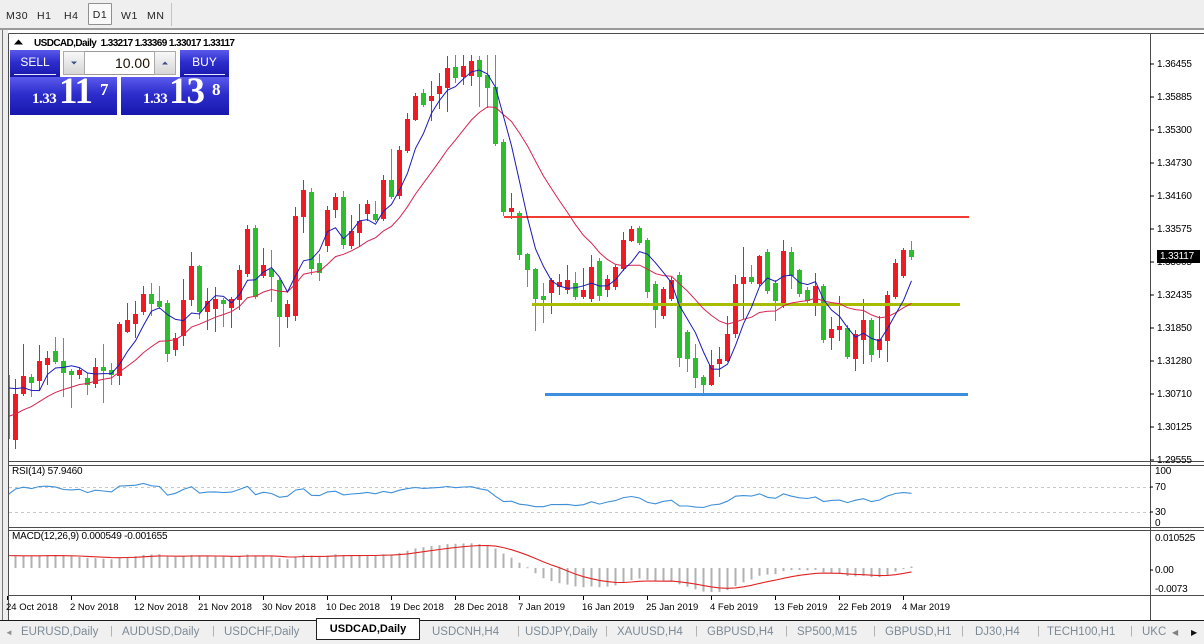 The image size is (1204, 644). Describe the element at coordinates (1174, 427) in the screenshot. I see `svg-text: 1.30125` at that location.